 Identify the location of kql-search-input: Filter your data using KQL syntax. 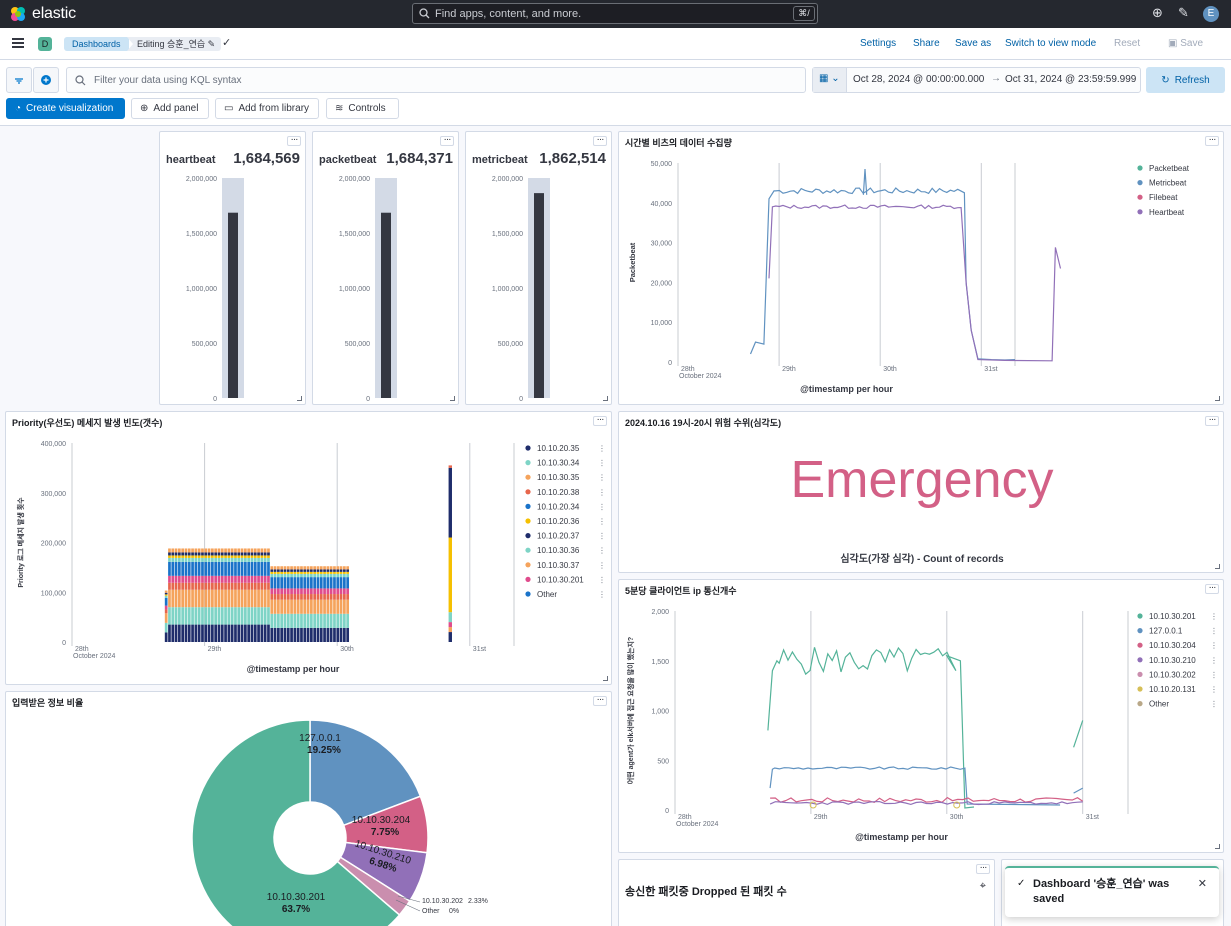
(436, 80).